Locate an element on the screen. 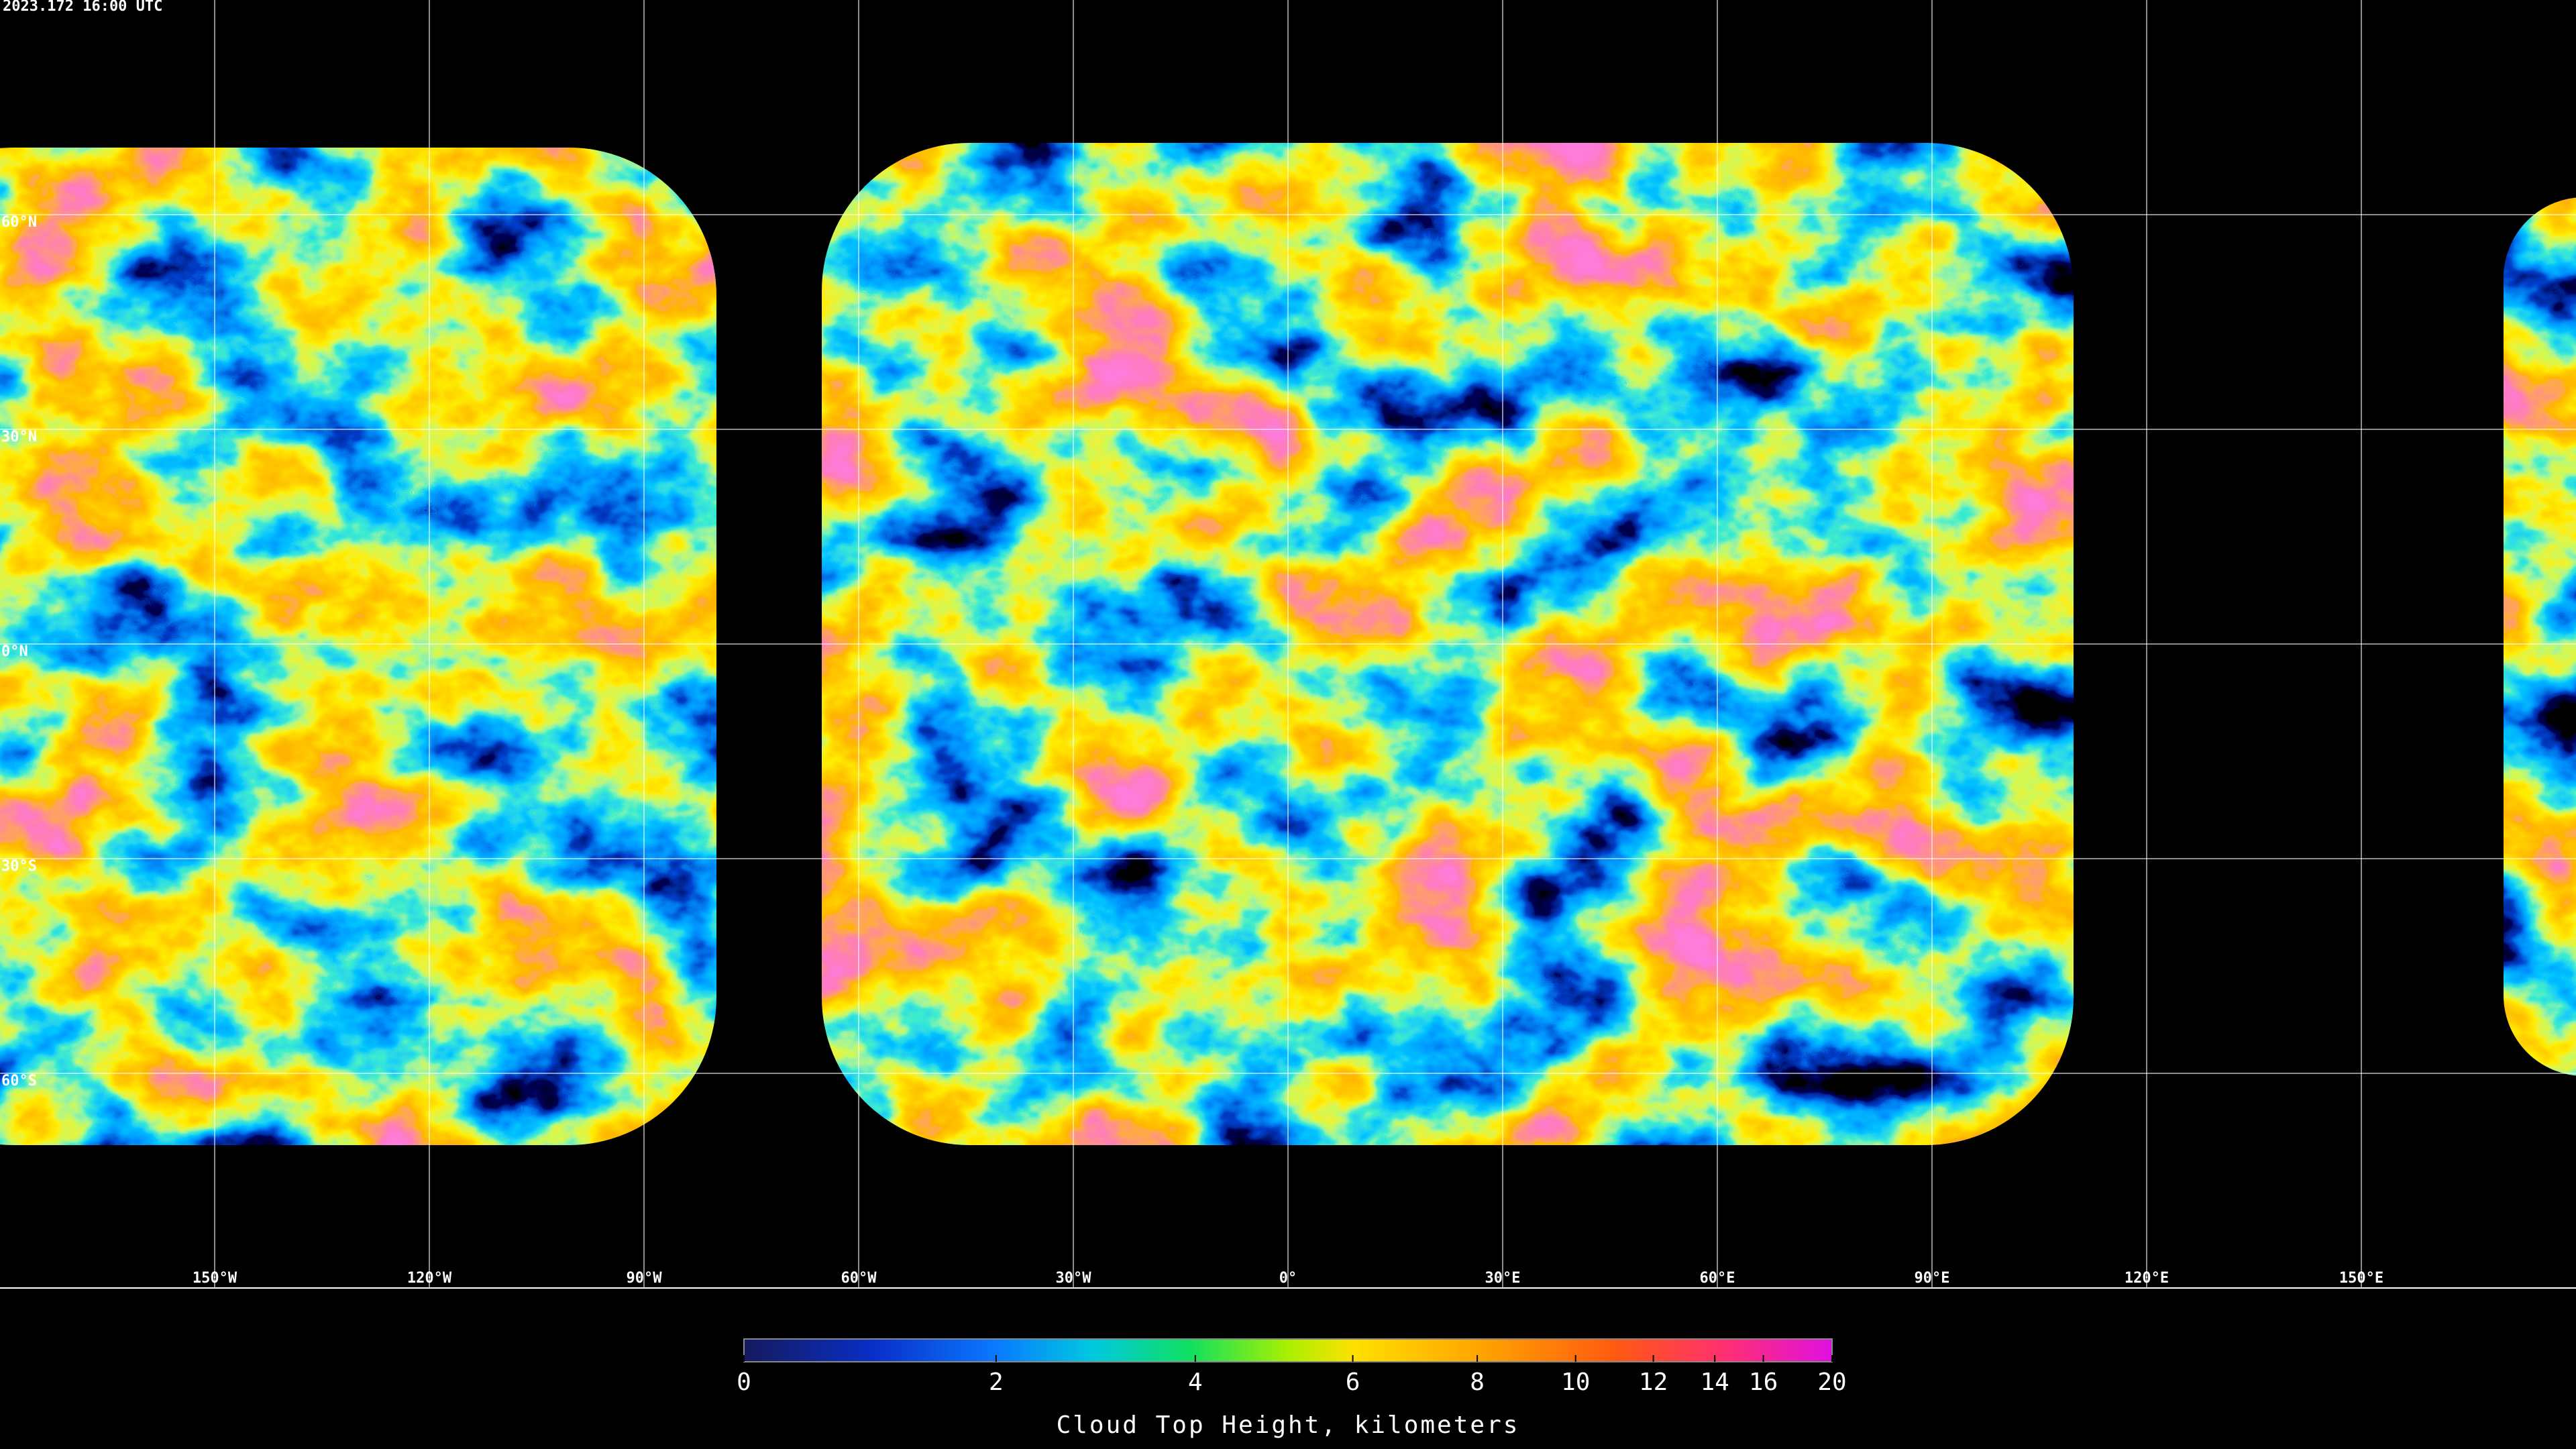  longitude-label: 30°W is located at coordinates (1074, 1278).